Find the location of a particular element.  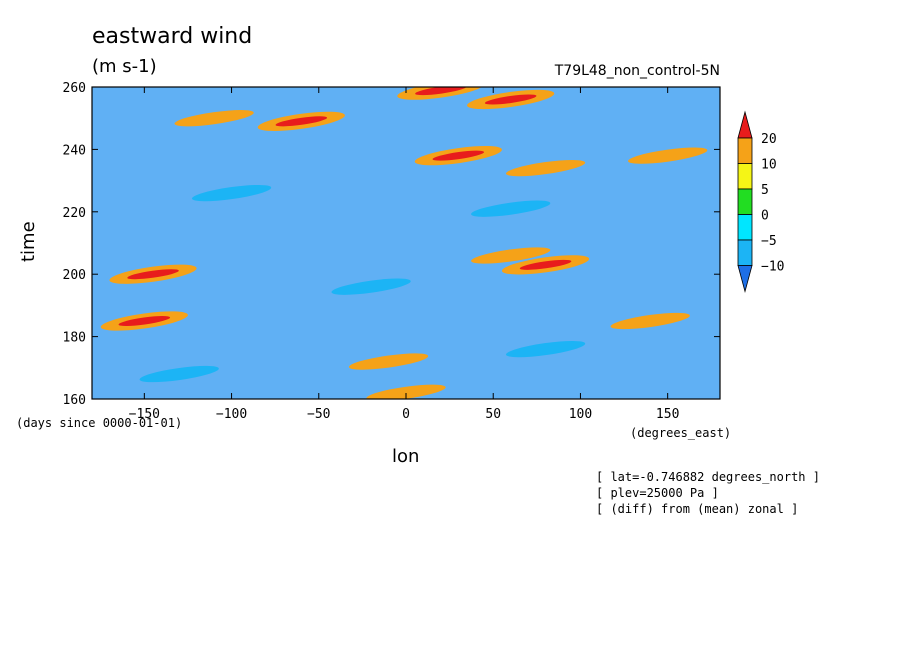

x-tick-label: −100 is located at coordinates (231, 414).